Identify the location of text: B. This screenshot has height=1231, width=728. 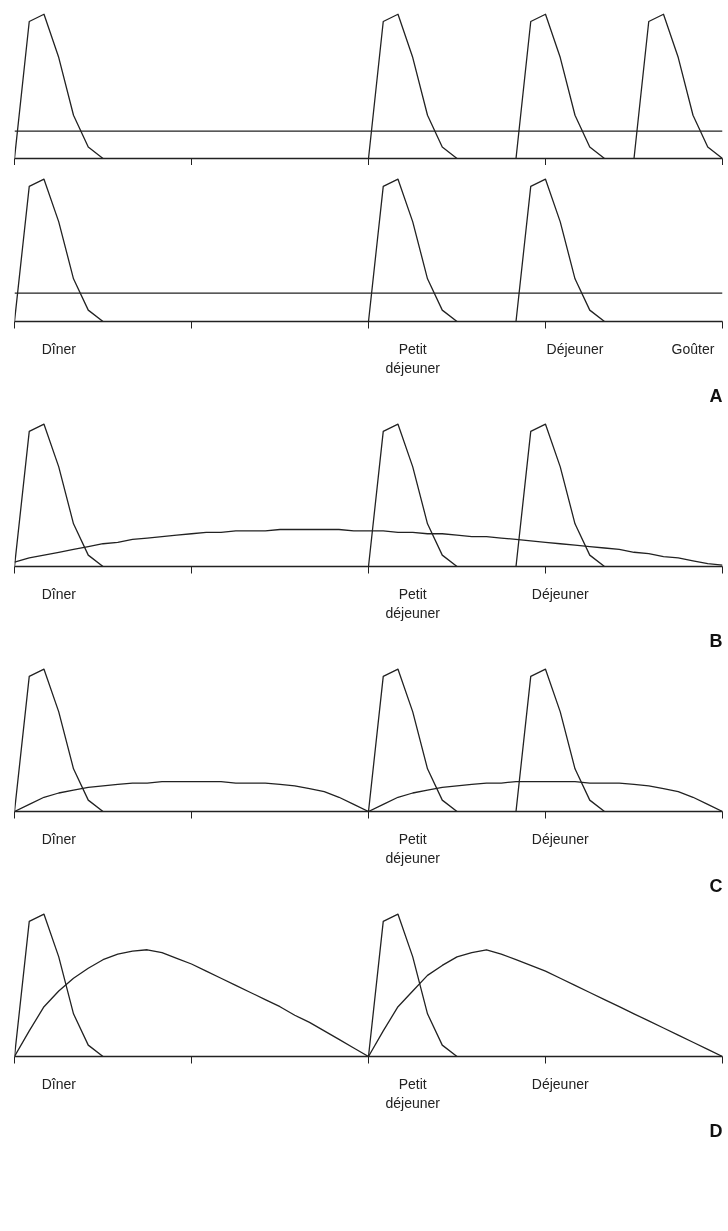
(716, 640).